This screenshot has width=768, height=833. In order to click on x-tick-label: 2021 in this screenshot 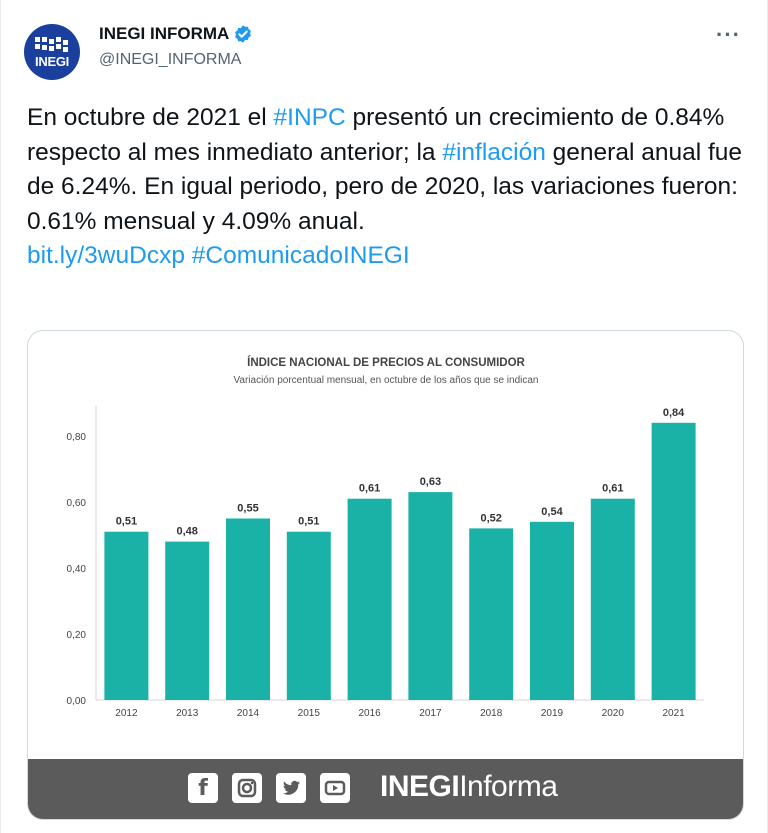, I will do `click(673, 713)`.